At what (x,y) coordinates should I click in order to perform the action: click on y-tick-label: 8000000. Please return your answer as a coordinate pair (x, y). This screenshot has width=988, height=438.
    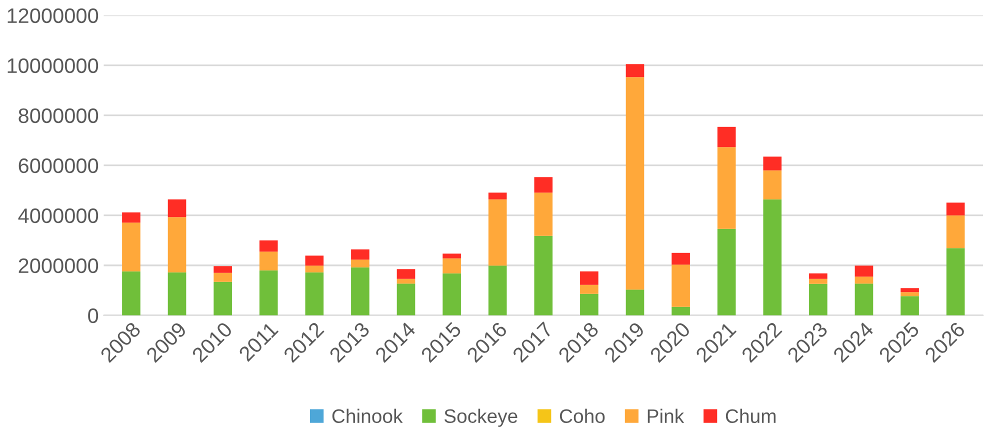
    Looking at the image, I should click on (58, 116).